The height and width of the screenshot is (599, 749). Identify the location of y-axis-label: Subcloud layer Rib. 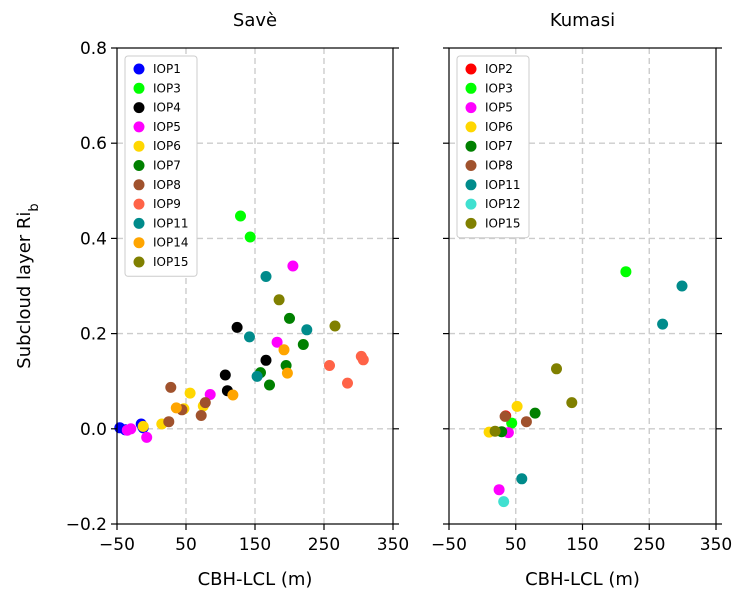
(28, 285).